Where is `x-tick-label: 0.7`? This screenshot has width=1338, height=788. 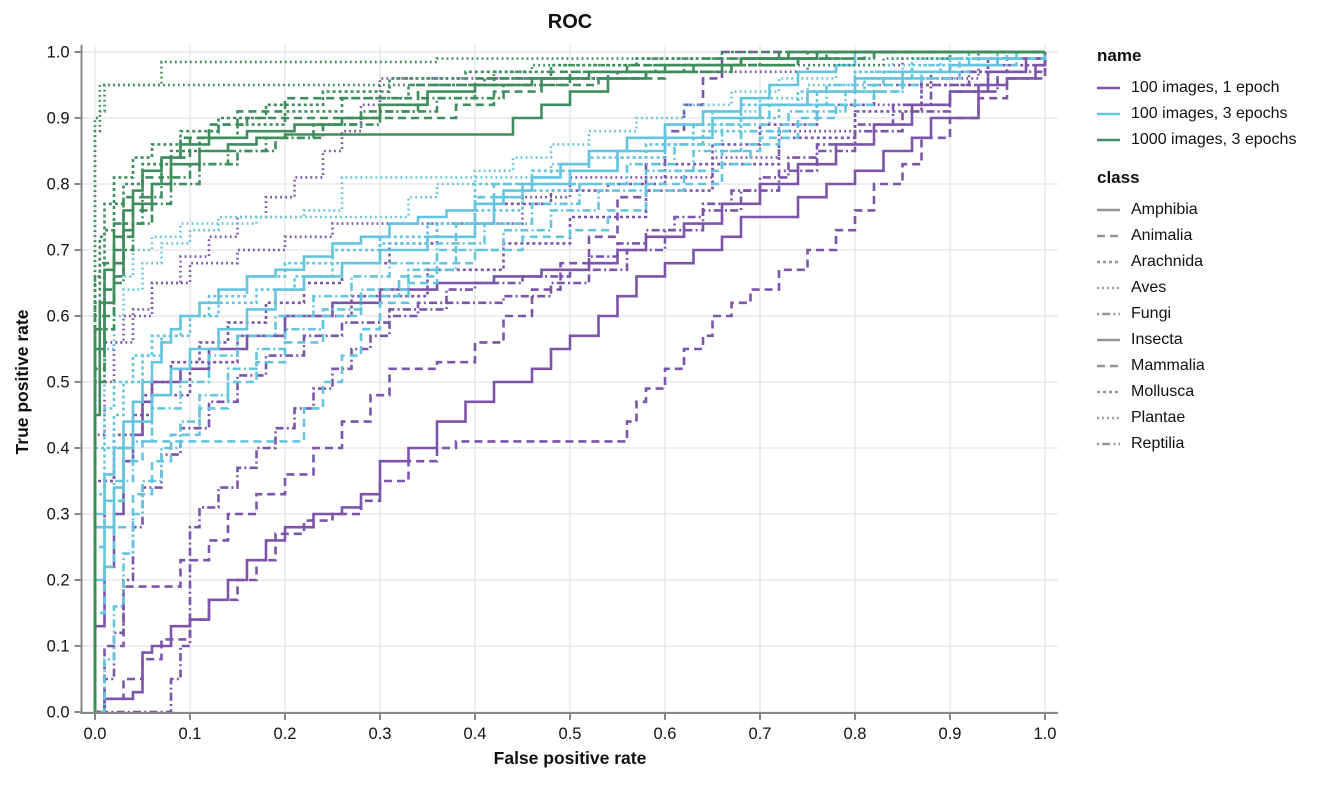 x-tick-label: 0.7 is located at coordinates (760, 734).